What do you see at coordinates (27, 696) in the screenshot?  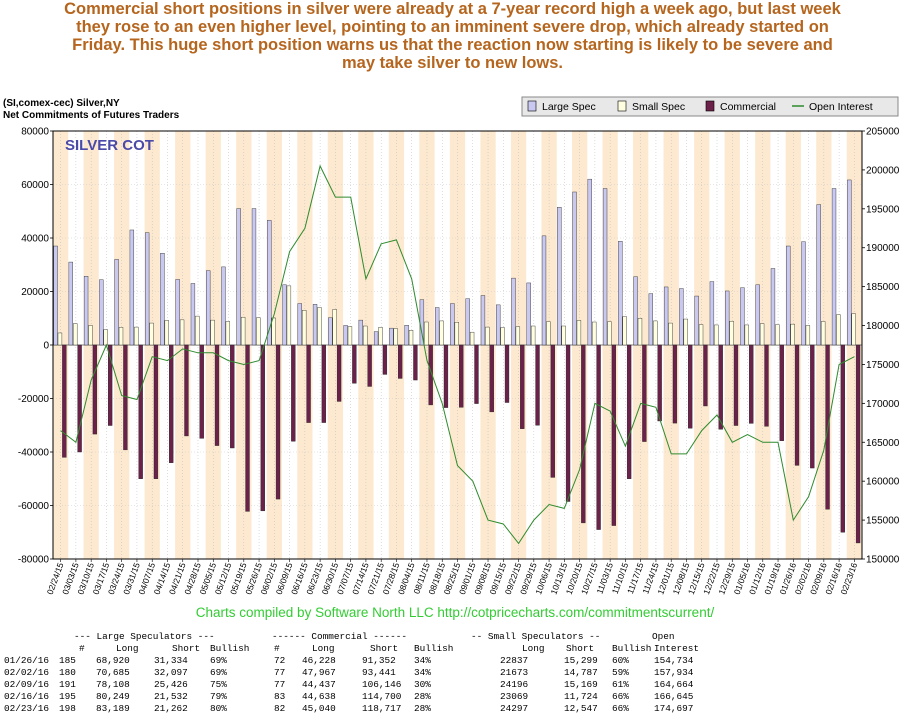 I see `stats-cell: 02/16/16` at bounding box center [27, 696].